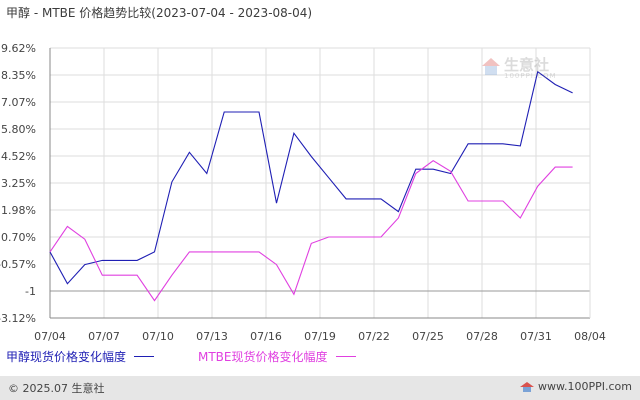 The height and width of the screenshot is (400, 640). I want to click on house-icon, so click(491, 66).